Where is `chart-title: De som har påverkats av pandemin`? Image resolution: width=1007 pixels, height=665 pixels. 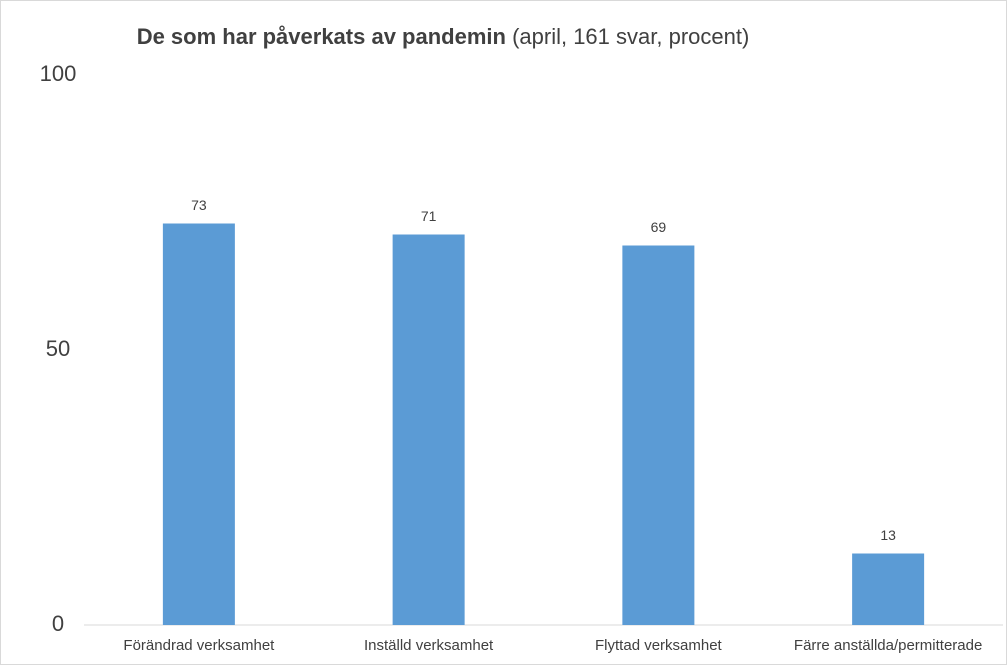
chart-title: De som har påverkats av pandemin is located at coordinates (321, 36).